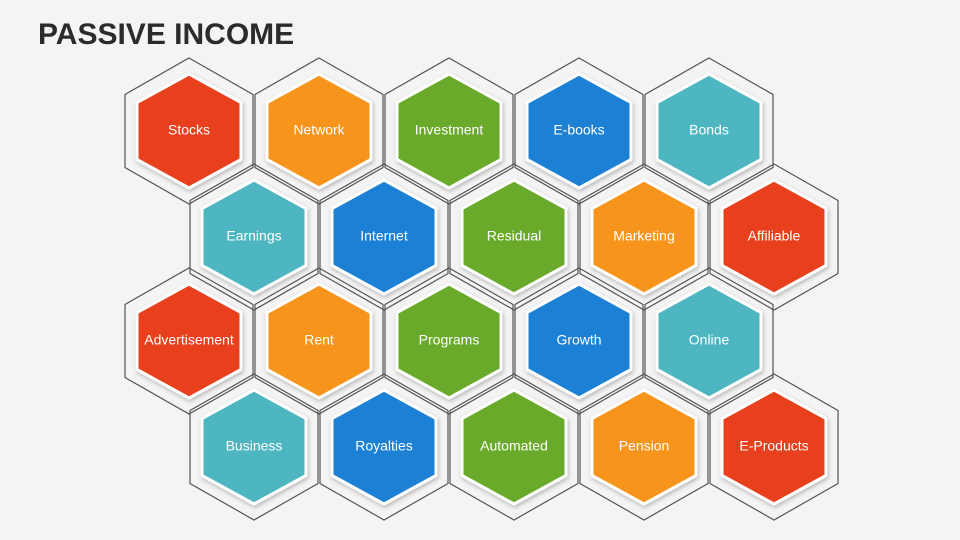  I want to click on hex-label: Rent, so click(319, 340).